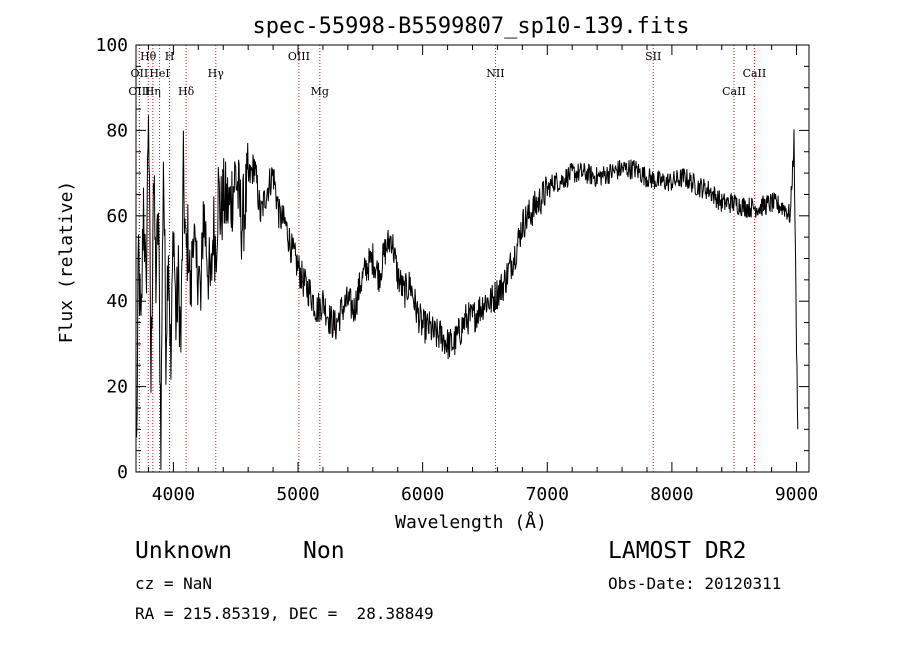 This screenshot has height=649, width=900. What do you see at coordinates (695, 583) in the screenshot?
I see `observation-date: Obs-Date: 20120311` at bounding box center [695, 583].